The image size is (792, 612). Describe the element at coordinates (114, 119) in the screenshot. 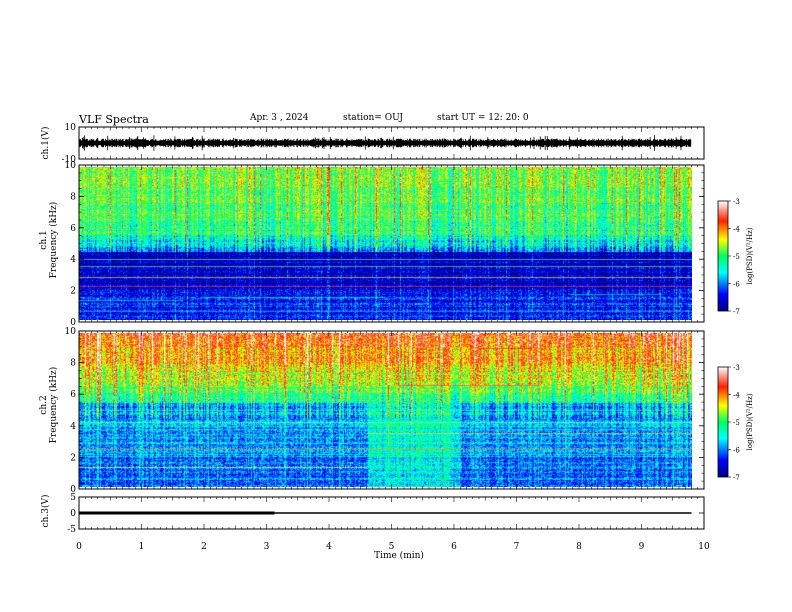

I see `figure-title: VLF Spectra` at that location.